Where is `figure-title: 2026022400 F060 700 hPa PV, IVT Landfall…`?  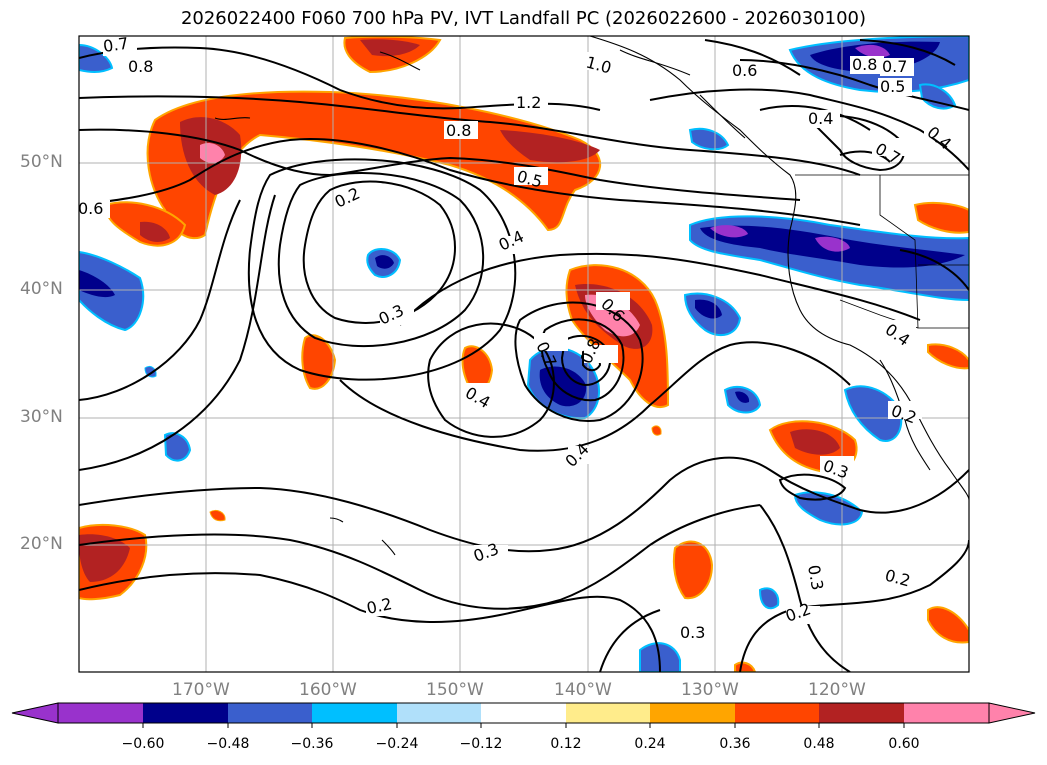 figure-title: 2026022400 F060 700 hPa PV, IVT Landfall… is located at coordinates (523, 18).